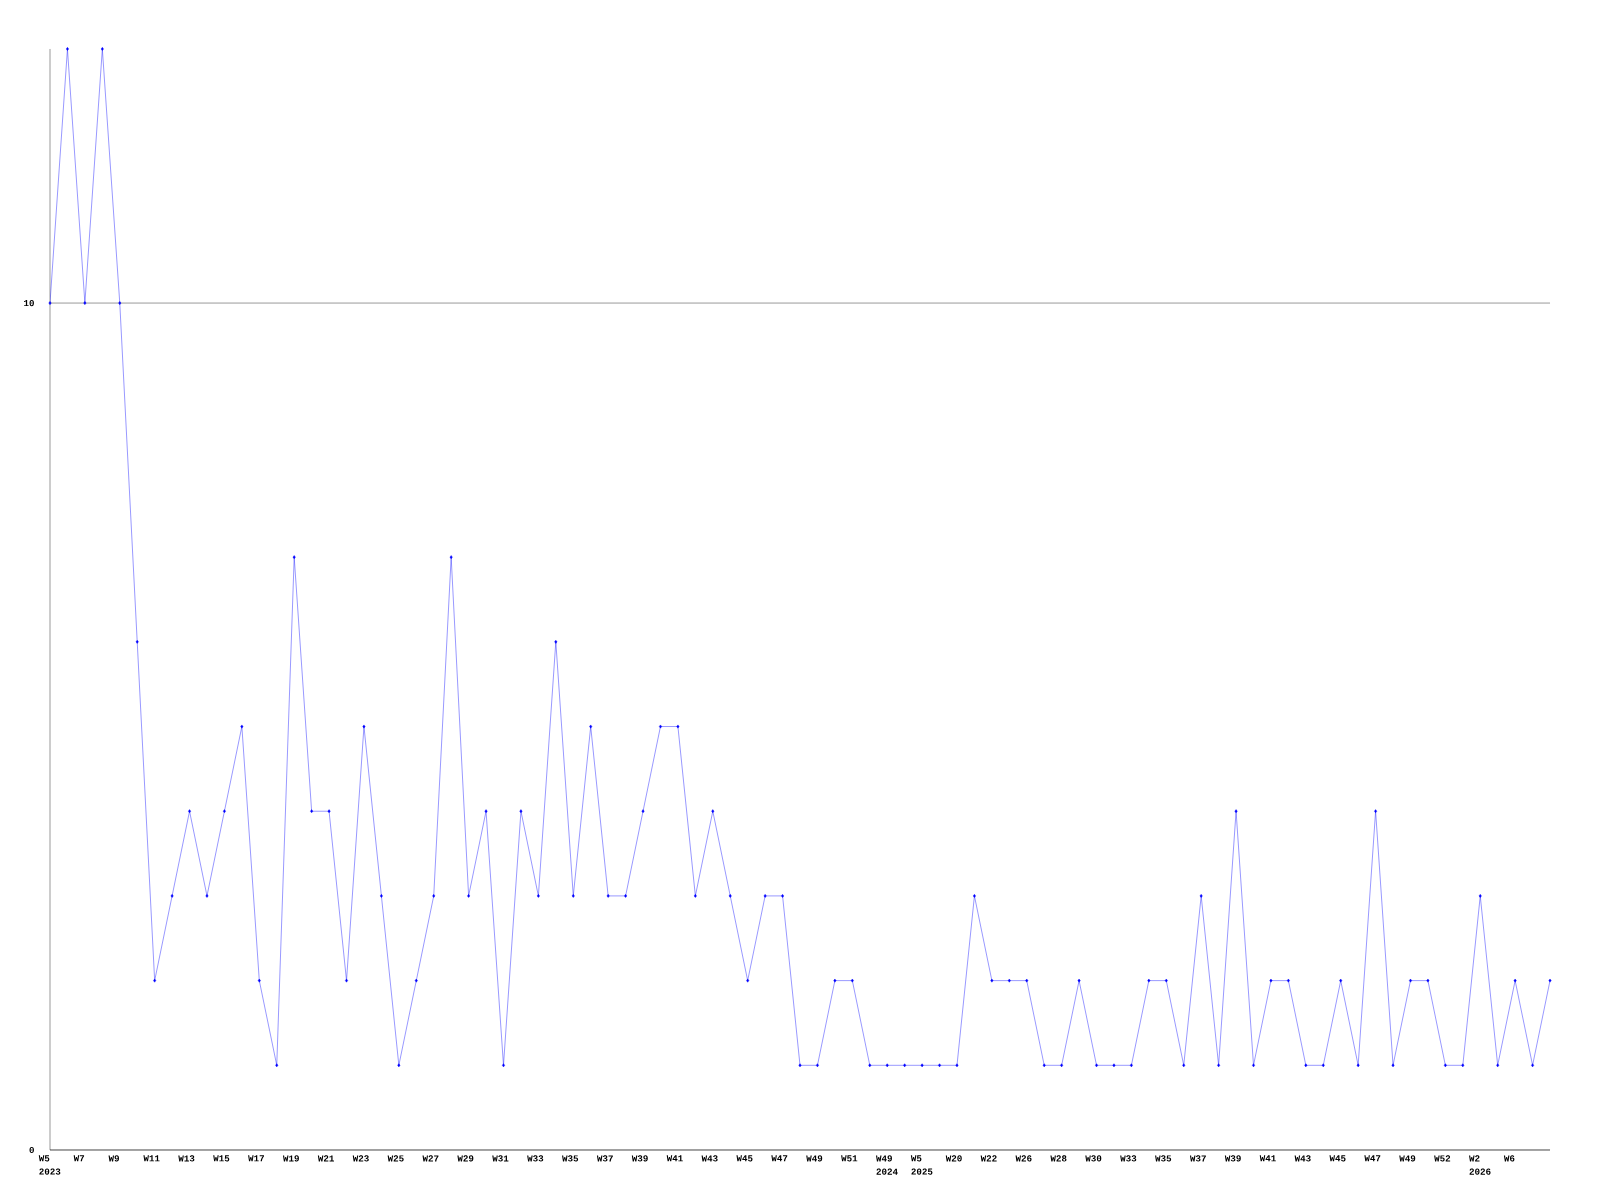  Describe the element at coordinates (79, 1158) in the screenshot. I see `x-tick-label: W7` at that location.